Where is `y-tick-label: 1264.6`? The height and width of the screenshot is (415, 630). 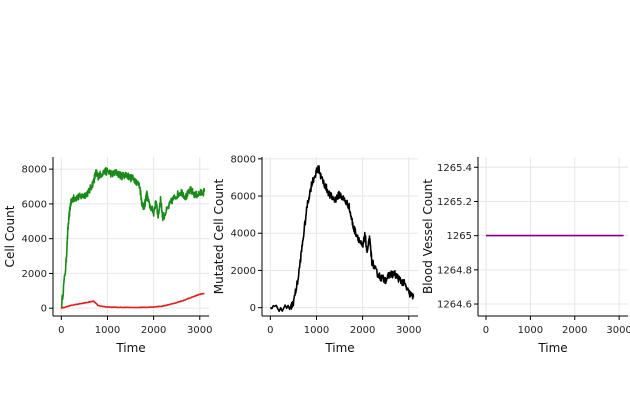 y-tick-label: 1264.6 is located at coordinates (454, 305).